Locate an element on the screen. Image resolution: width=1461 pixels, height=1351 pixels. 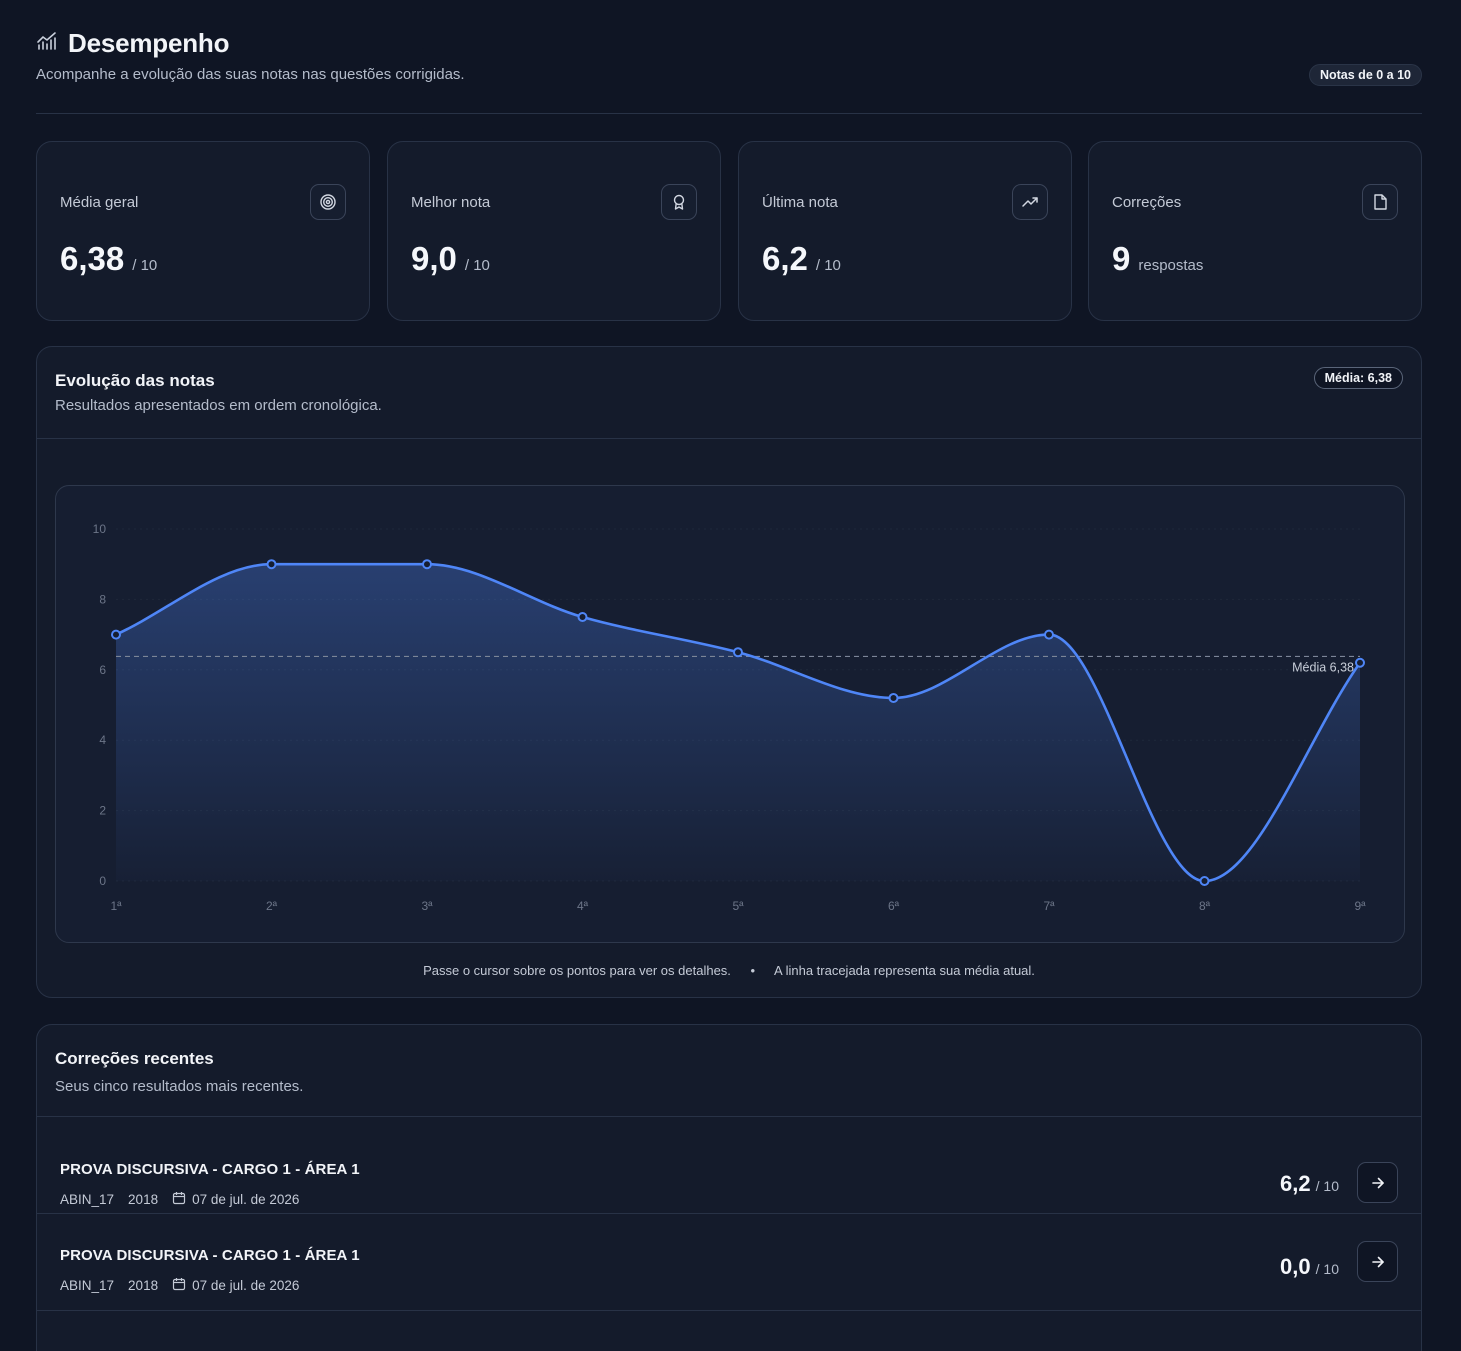
stat-label: Correções is located at coordinates (1147, 202).